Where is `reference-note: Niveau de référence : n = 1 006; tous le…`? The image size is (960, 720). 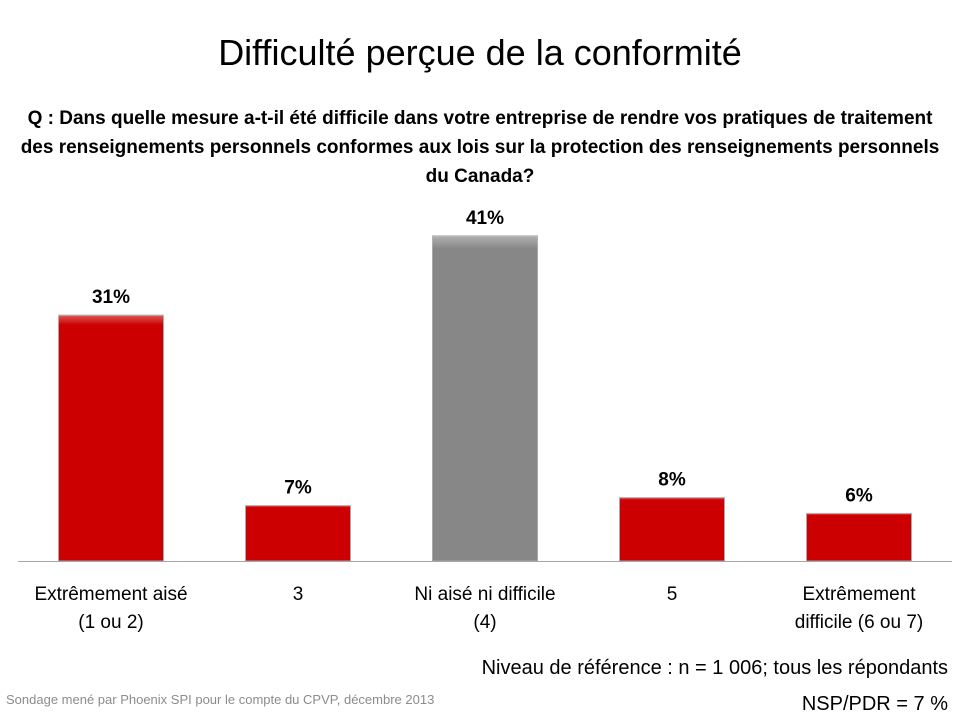 reference-note: Niveau de référence : n = 1 006; tous le… is located at coordinates (714, 668).